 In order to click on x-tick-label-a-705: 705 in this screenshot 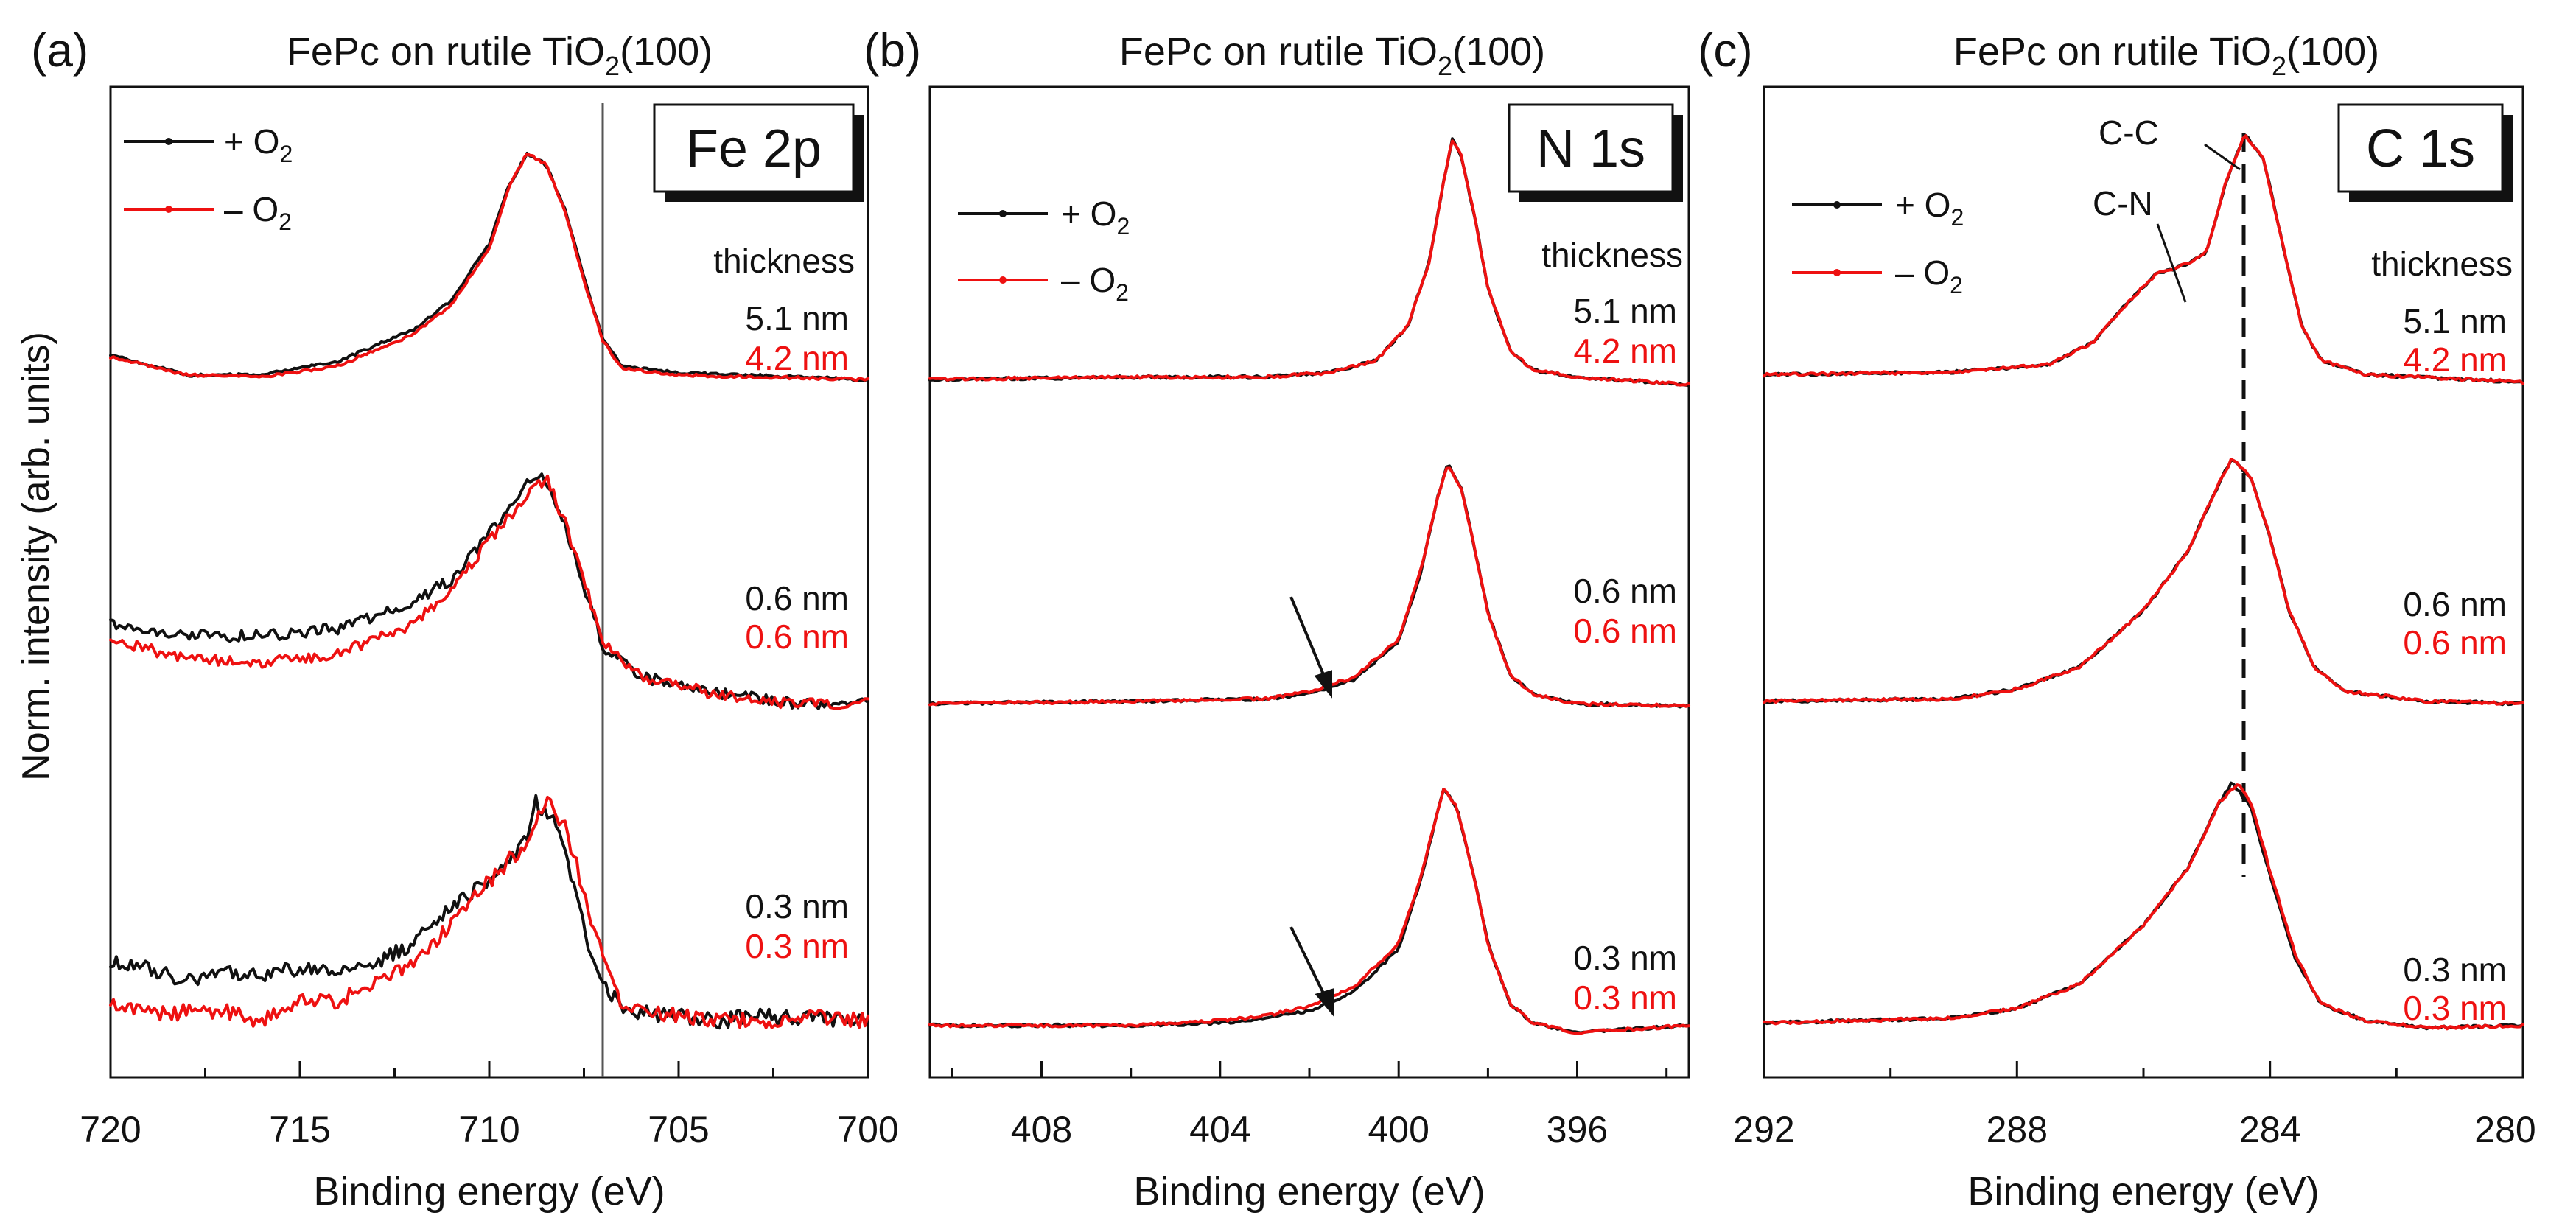, I will do `click(678, 1129)`.